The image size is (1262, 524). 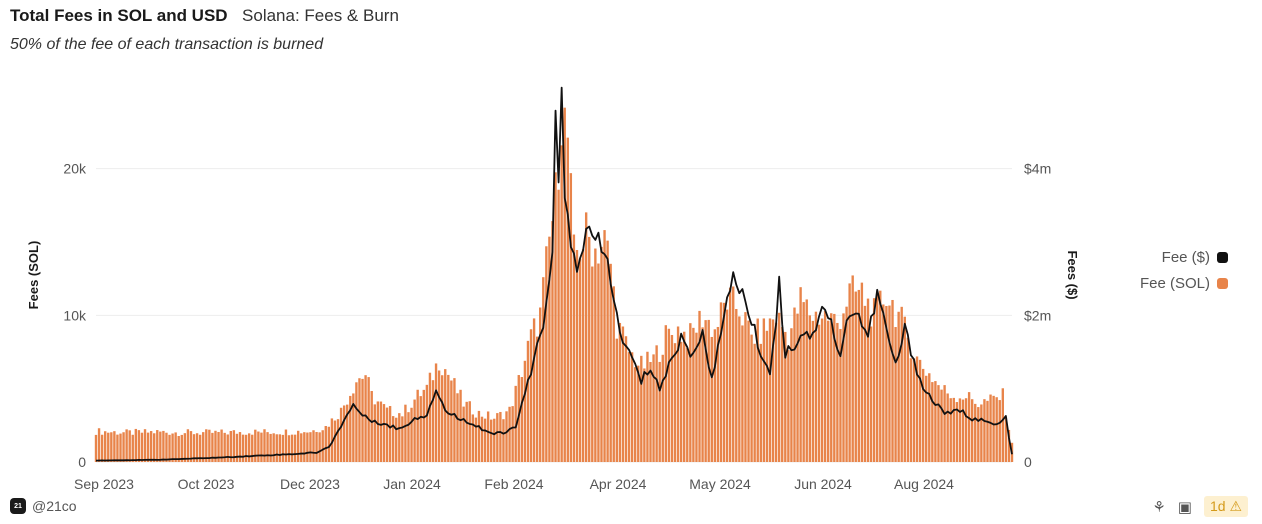 I want to click on interval-badge: 1d ⚠, so click(x=1225, y=506).